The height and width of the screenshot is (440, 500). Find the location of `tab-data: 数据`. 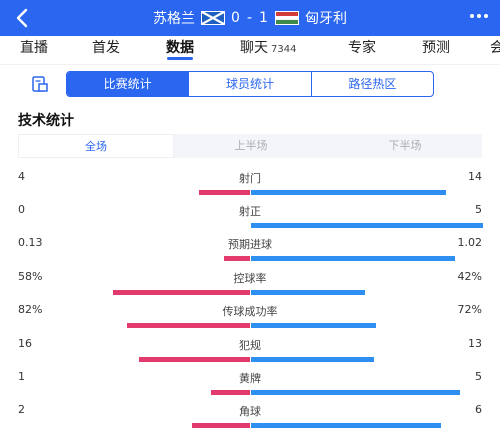

tab-data: 数据 is located at coordinates (180, 48).